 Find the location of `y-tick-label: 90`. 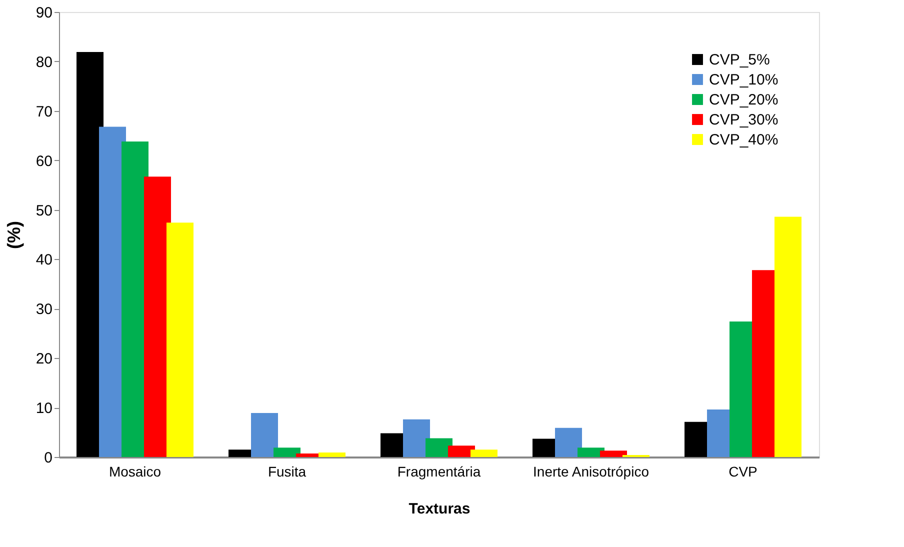

y-tick-label: 90 is located at coordinates (44, 13).